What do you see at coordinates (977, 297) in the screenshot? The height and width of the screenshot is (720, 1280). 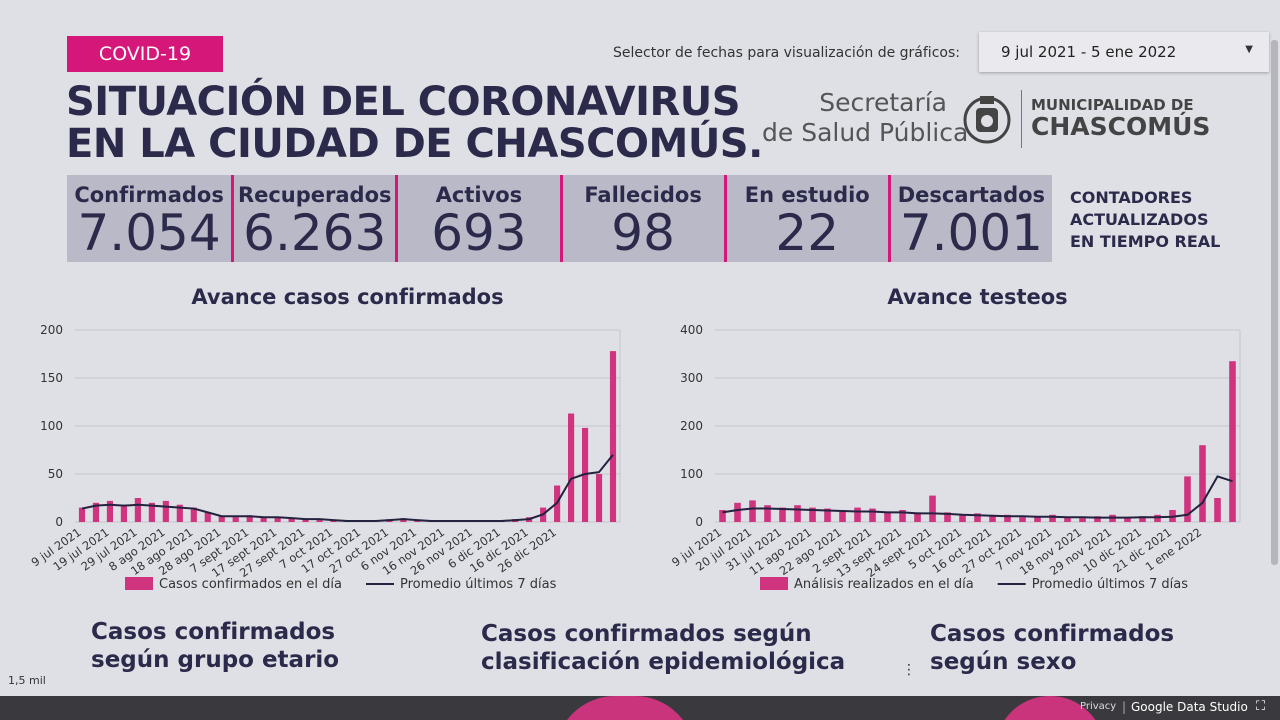 I see `chart-title: Avance testeos` at bounding box center [977, 297].